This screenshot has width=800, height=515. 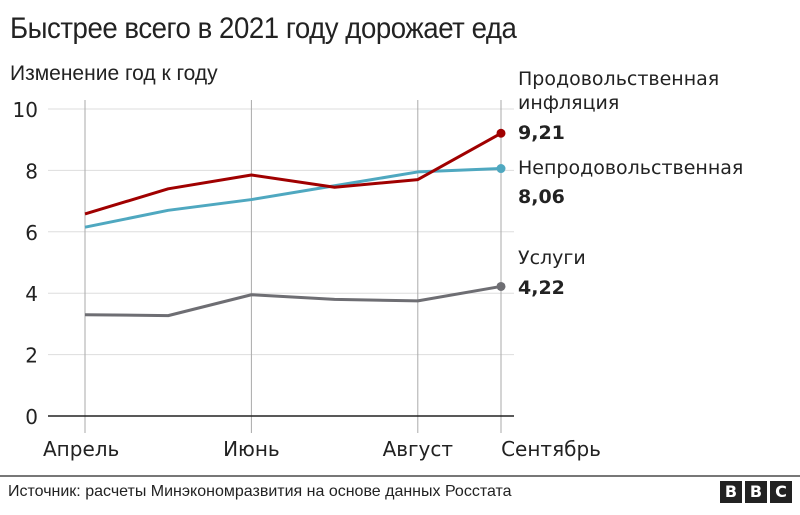 I want to click on y-tick-label: 0, so click(x=31, y=417).